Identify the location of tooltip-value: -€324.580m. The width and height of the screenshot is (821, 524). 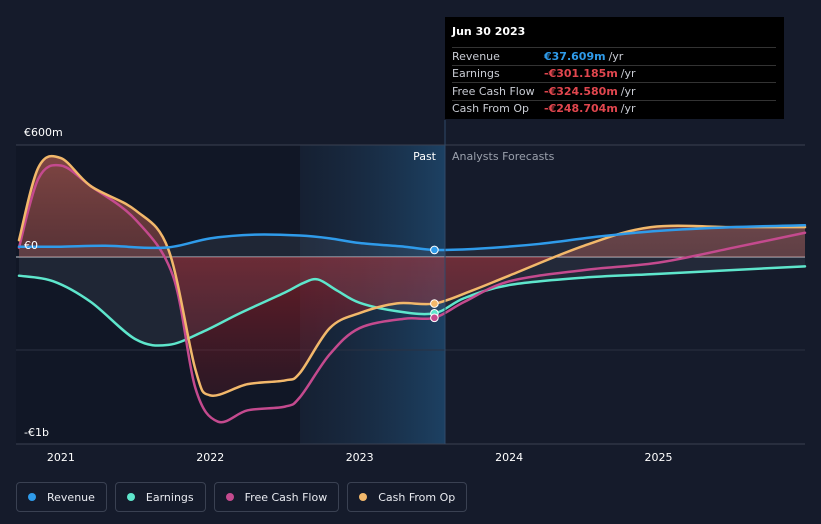
(581, 91).